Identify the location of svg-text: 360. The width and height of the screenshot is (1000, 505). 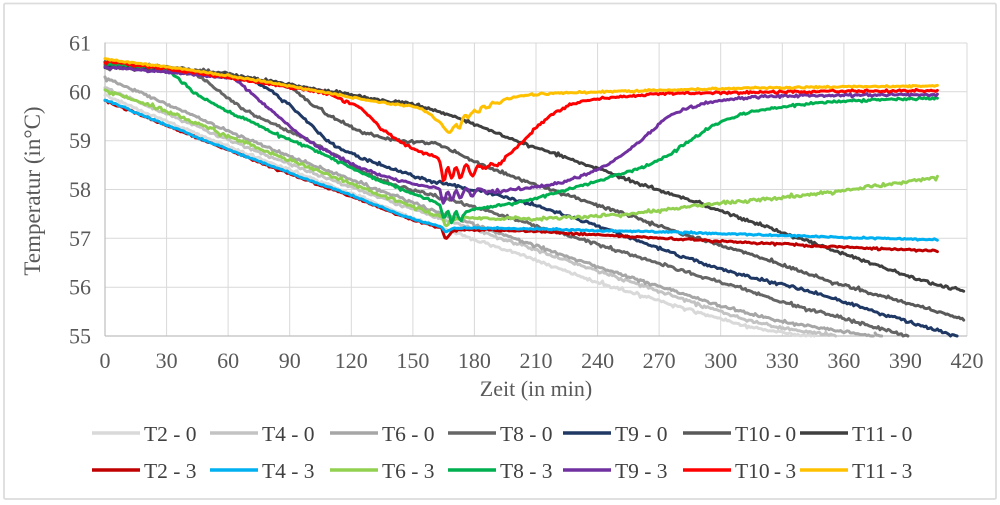
(843, 360).